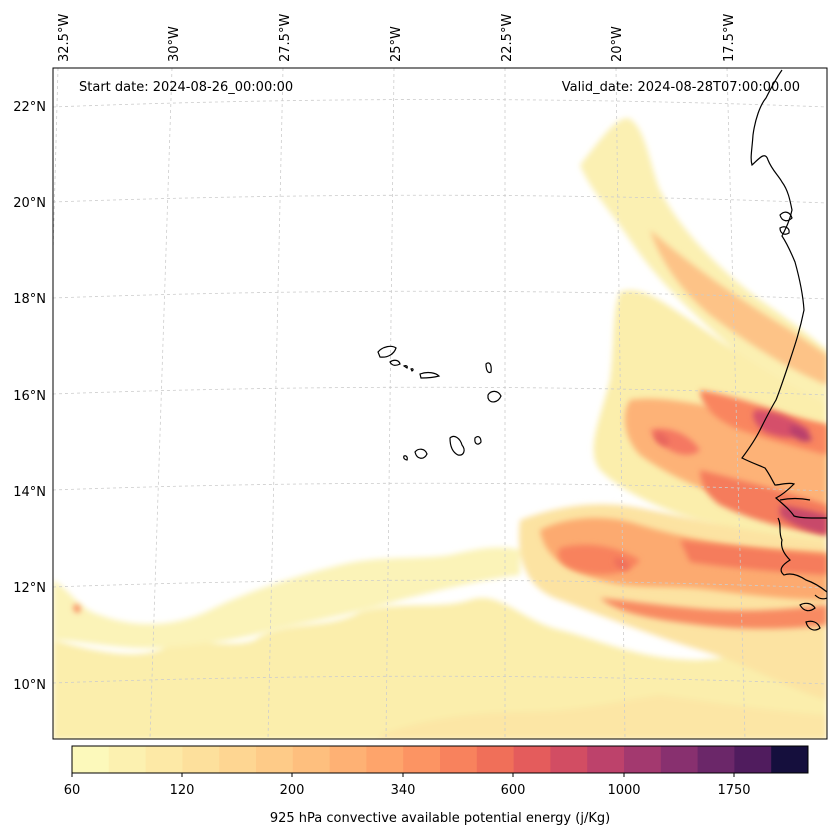 The height and width of the screenshot is (836, 837). Describe the element at coordinates (421, 453) in the screenshot. I see `island-fogo` at that location.